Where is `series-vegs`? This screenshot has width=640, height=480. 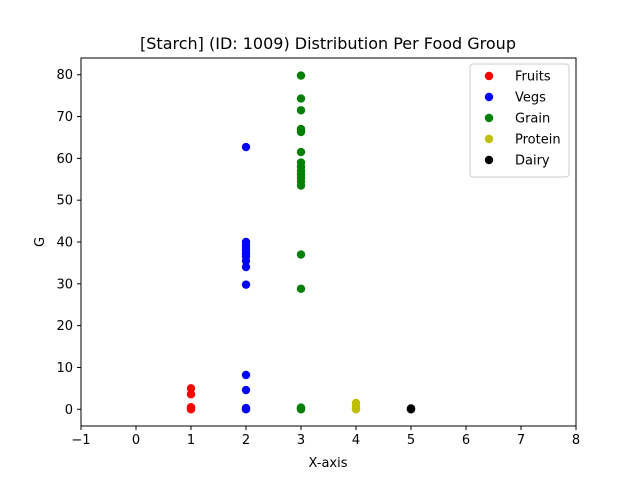 series-vegs is located at coordinates (246, 278).